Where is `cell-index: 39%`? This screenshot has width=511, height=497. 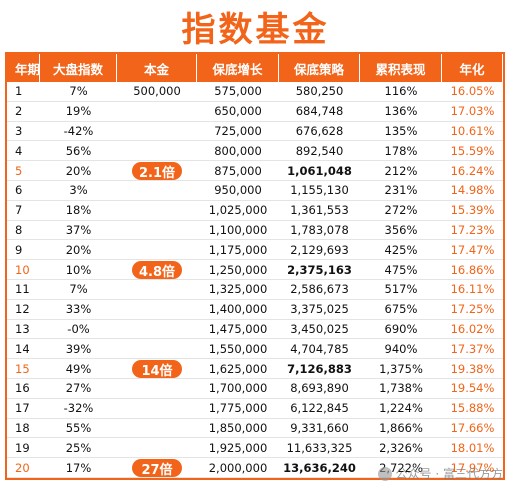
cell-index: 39% is located at coordinates (78, 348).